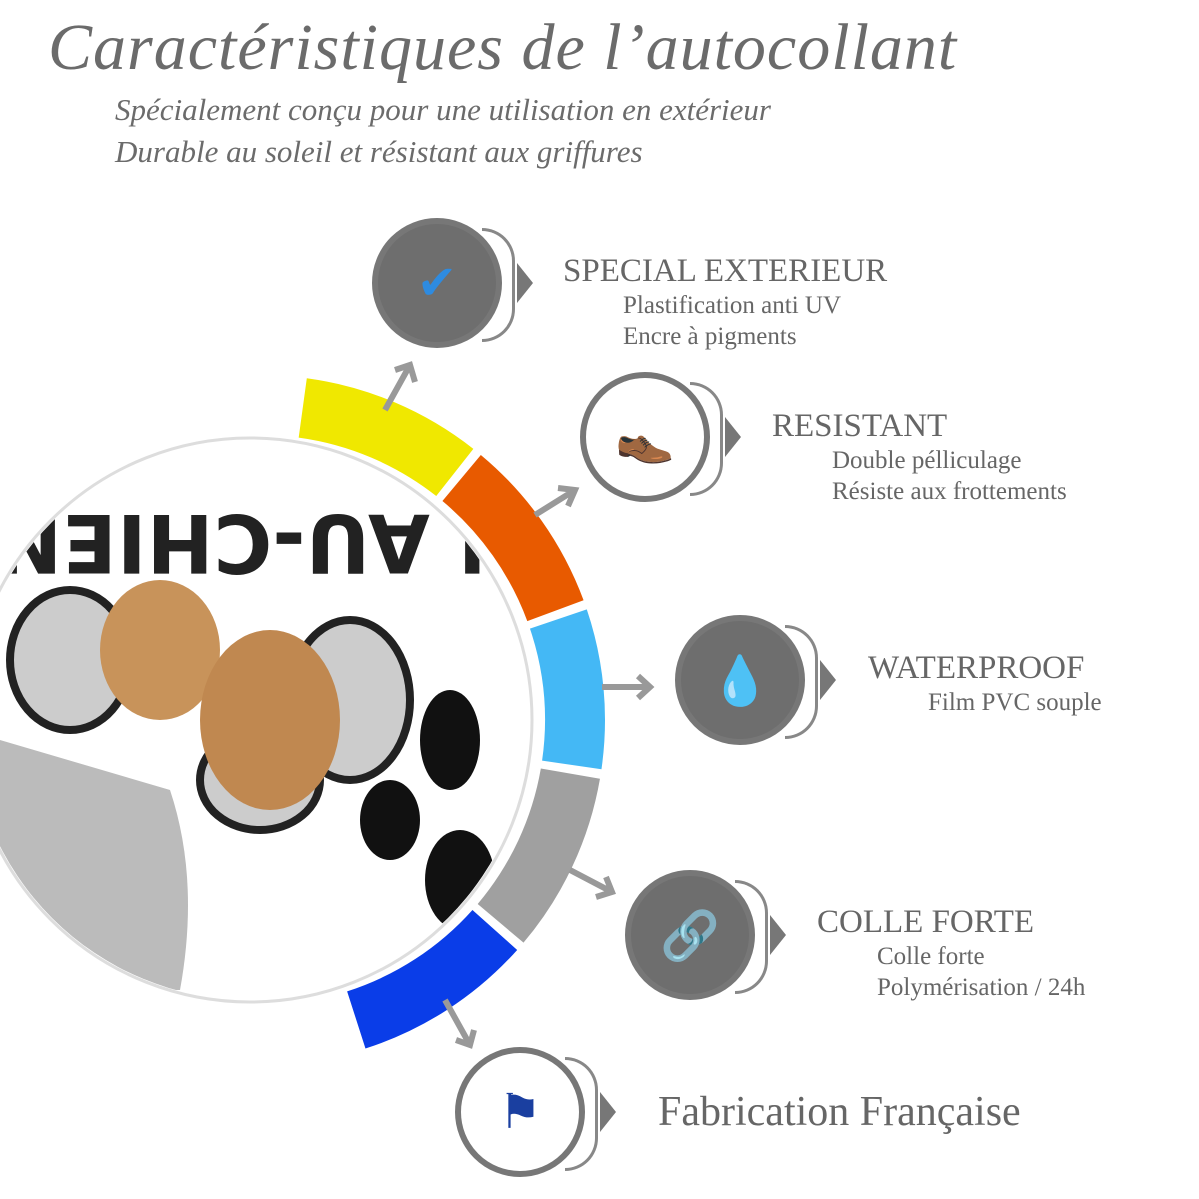 The height and width of the screenshot is (1199, 1199). What do you see at coordinates (690, 935) in the screenshot?
I see `chain-link-icon: 🔗` at bounding box center [690, 935].